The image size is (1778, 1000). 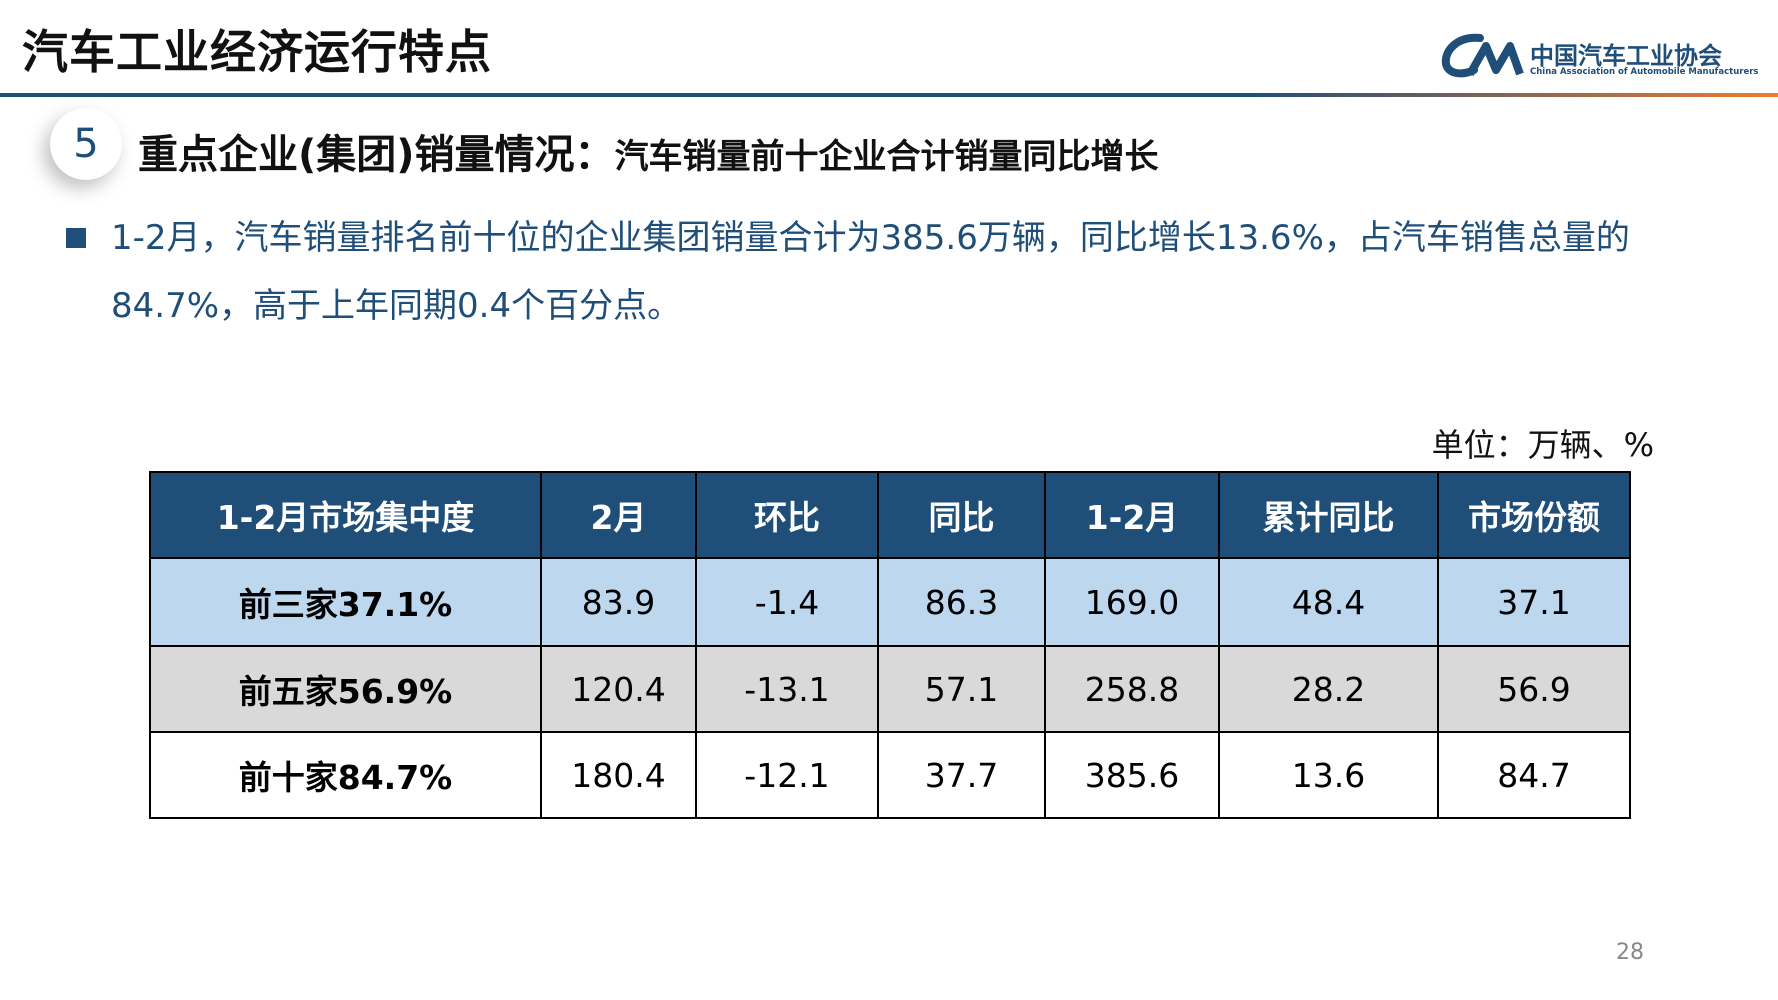 What do you see at coordinates (1630, 952) in the screenshot?
I see `page-number: 28` at bounding box center [1630, 952].